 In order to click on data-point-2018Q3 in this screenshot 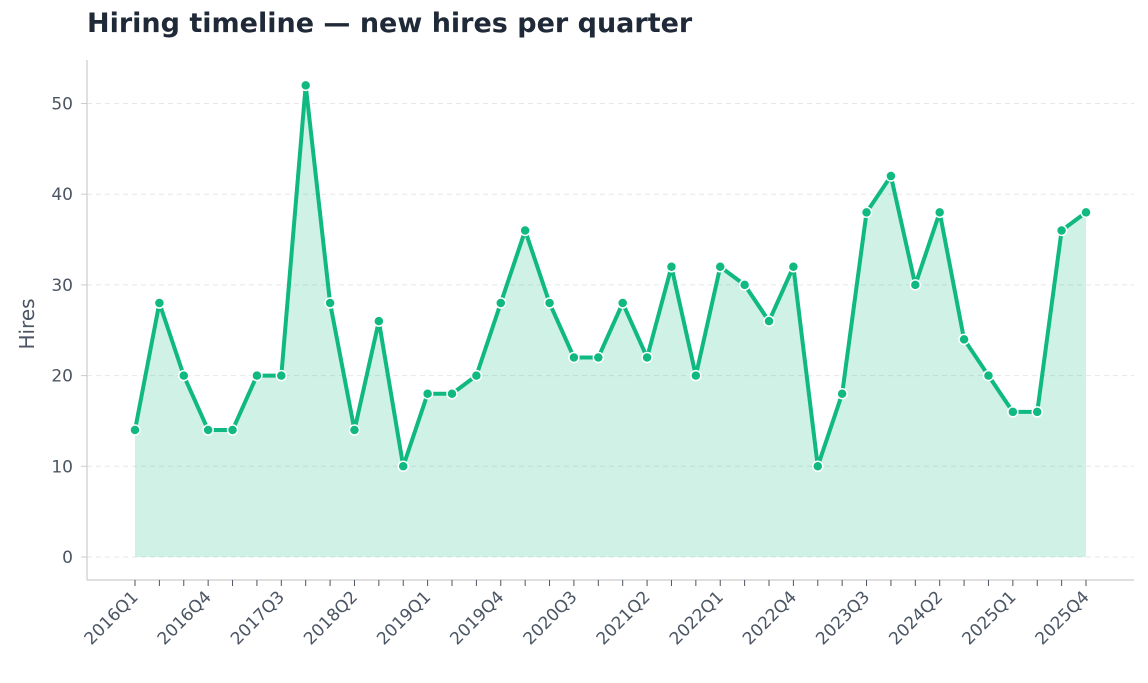, I will do `click(379, 321)`.